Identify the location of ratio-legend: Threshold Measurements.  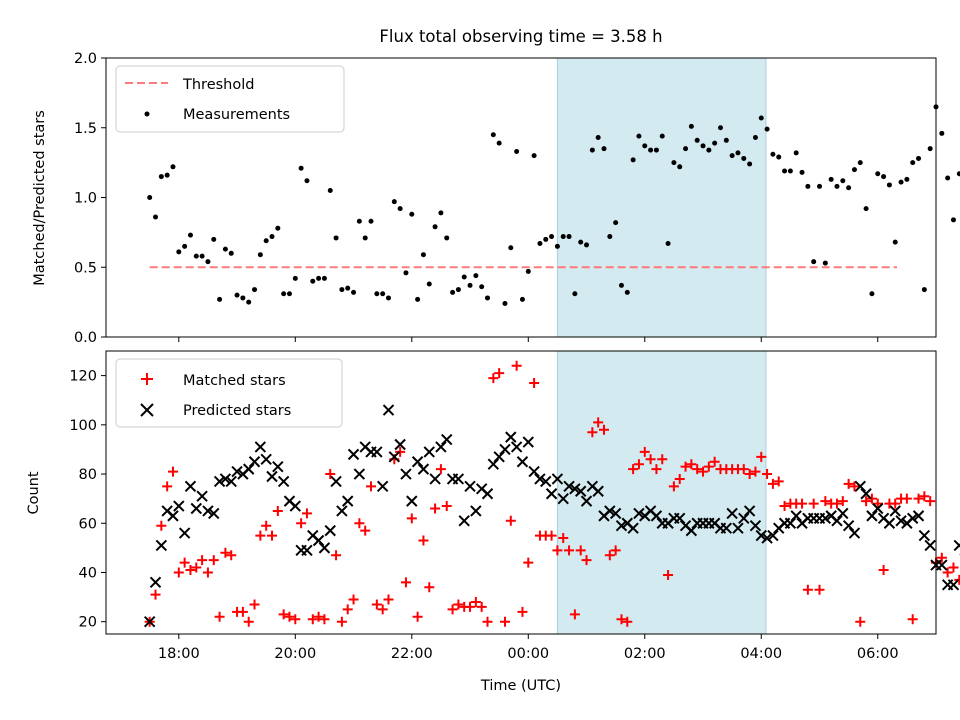
(230, 99).